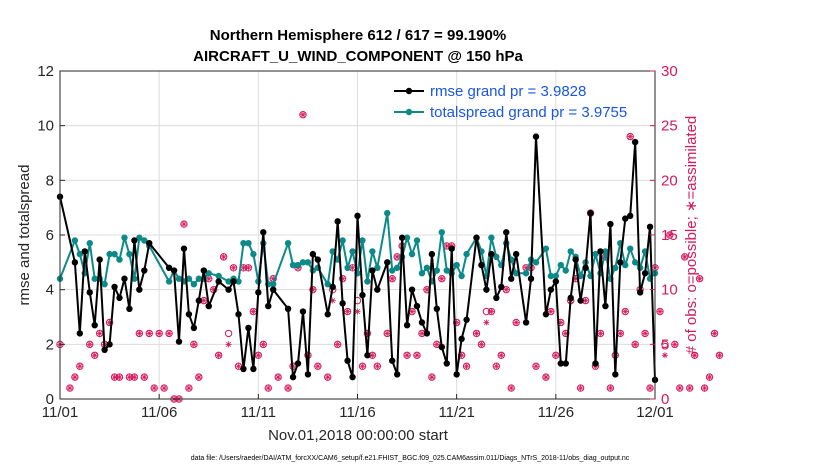 The image size is (830, 470). What do you see at coordinates (45, 71) in the screenshot?
I see `y-tick-label: 12` at bounding box center [45, 71].